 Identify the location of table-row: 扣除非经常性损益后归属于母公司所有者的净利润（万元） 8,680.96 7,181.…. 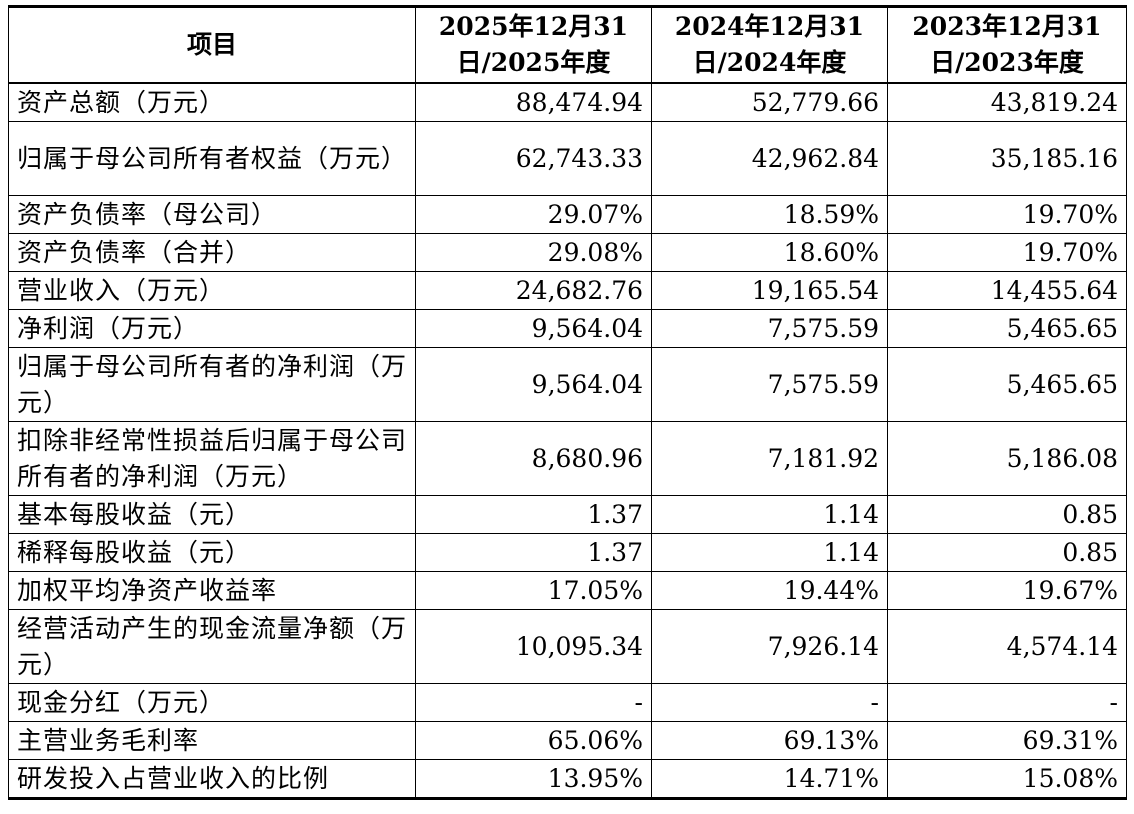
(567, 458).